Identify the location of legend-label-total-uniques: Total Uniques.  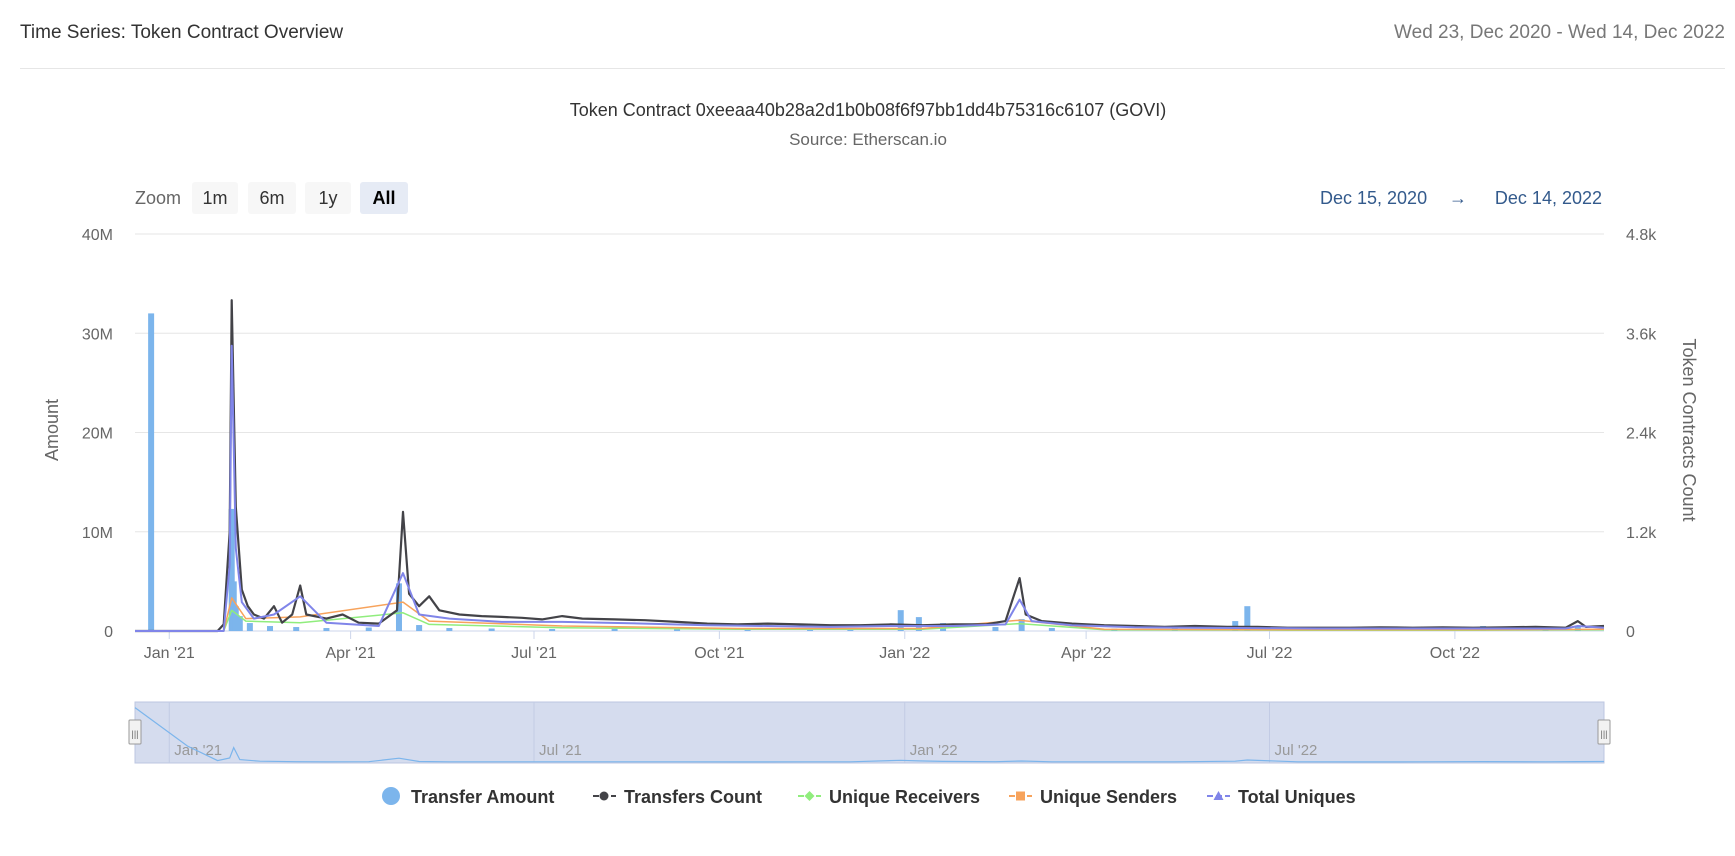
(1297, 797).